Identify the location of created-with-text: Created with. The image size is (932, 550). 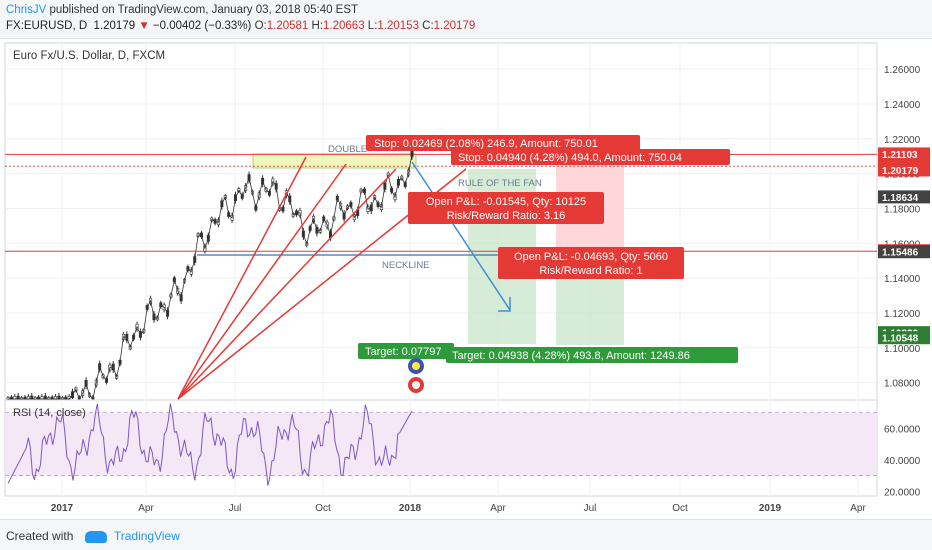
(40, 536).